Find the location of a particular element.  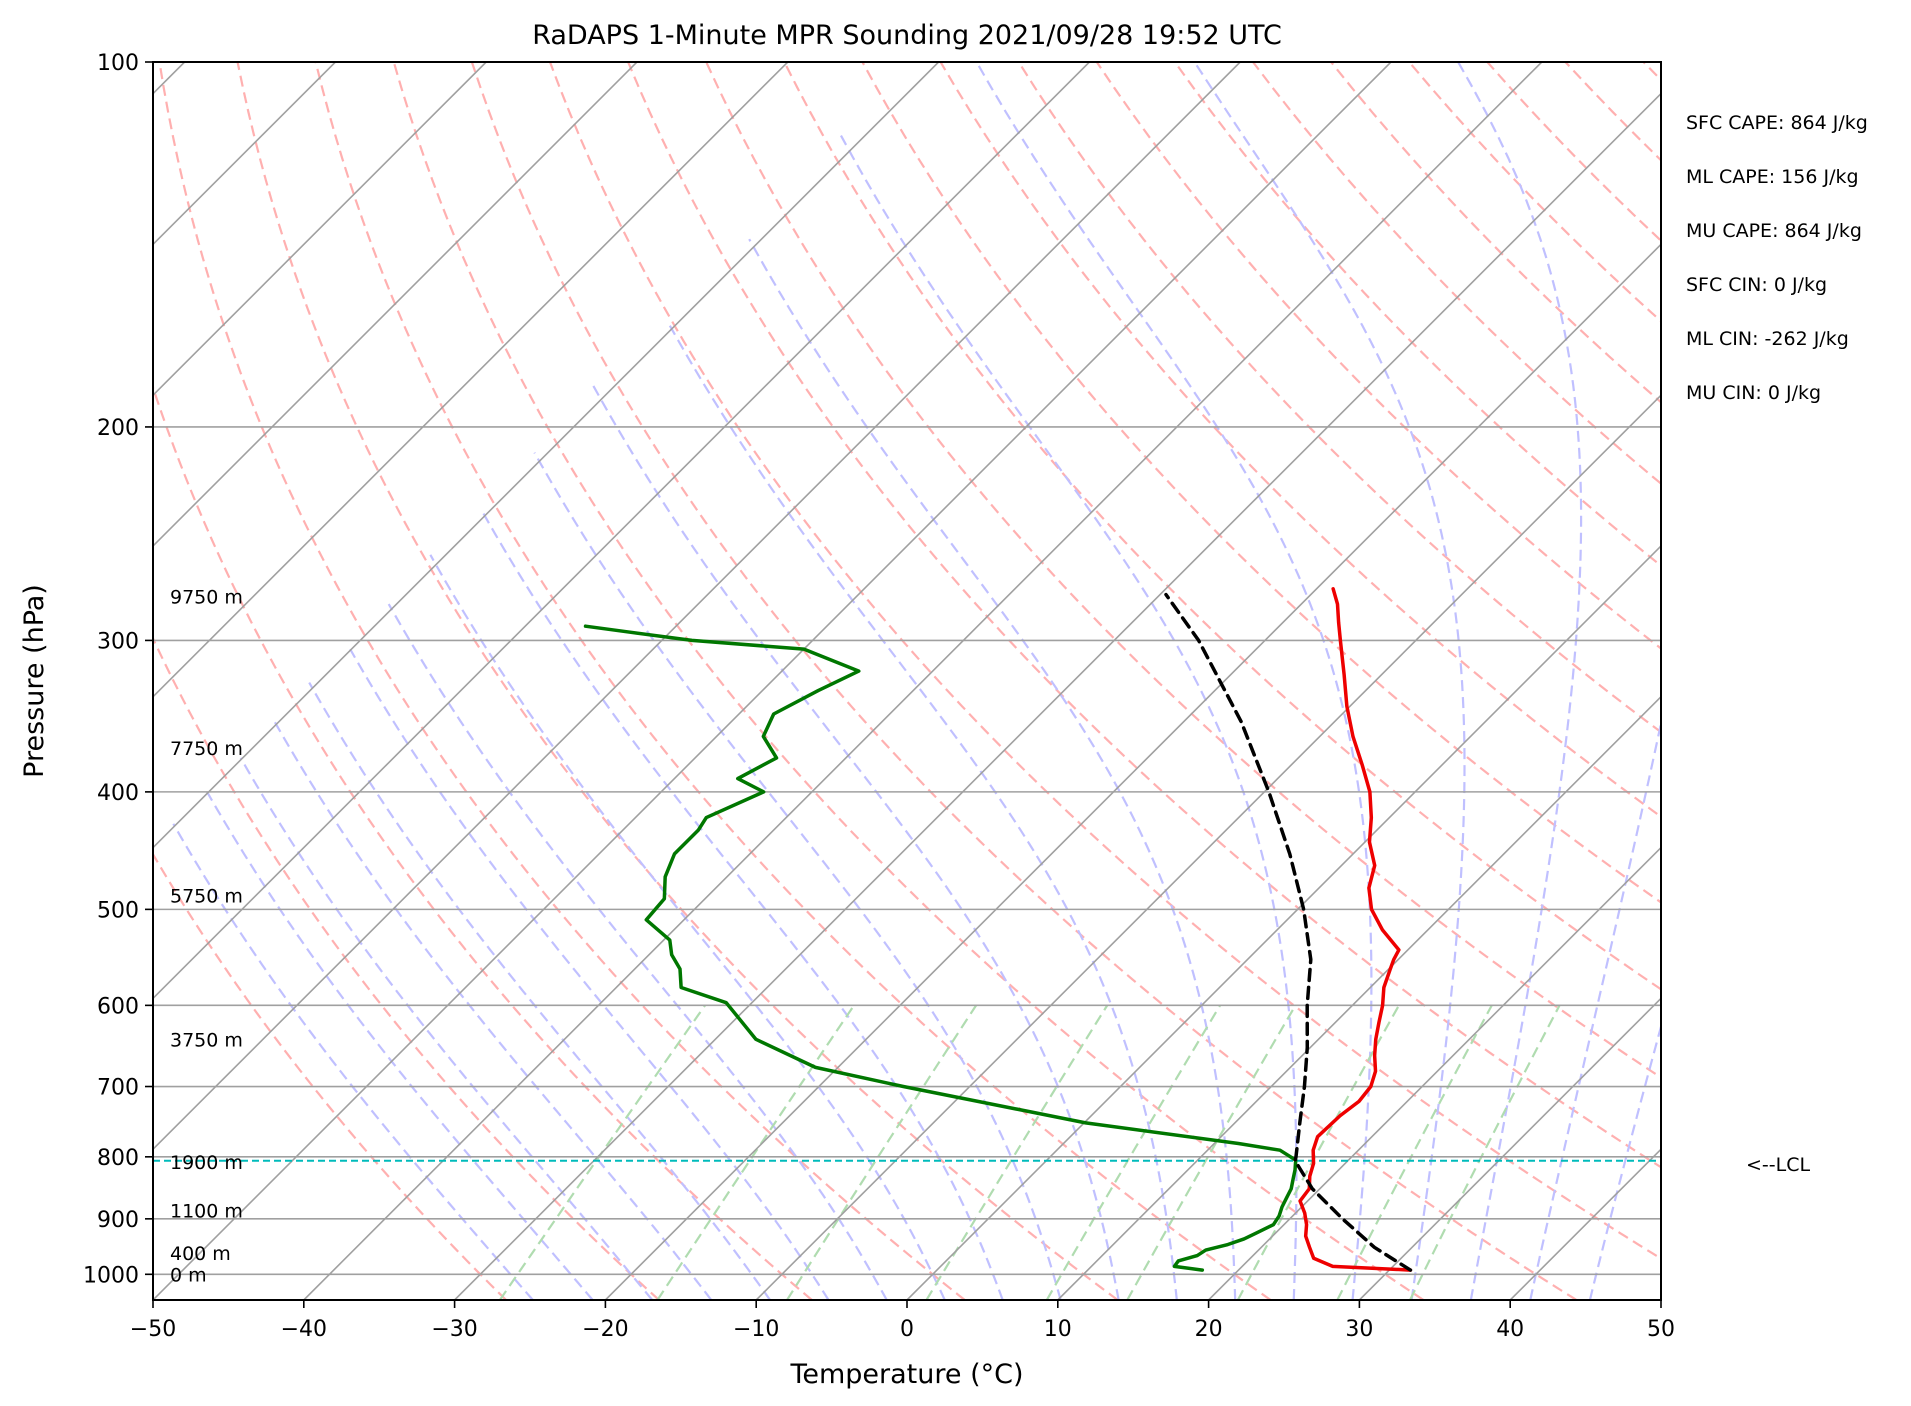

x-tick-label: 50 is located at coordinates (1661, 1329).